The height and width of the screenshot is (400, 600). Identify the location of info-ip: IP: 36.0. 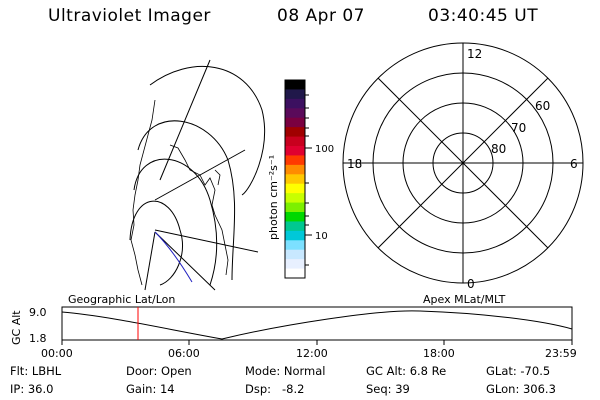
(32, 389).